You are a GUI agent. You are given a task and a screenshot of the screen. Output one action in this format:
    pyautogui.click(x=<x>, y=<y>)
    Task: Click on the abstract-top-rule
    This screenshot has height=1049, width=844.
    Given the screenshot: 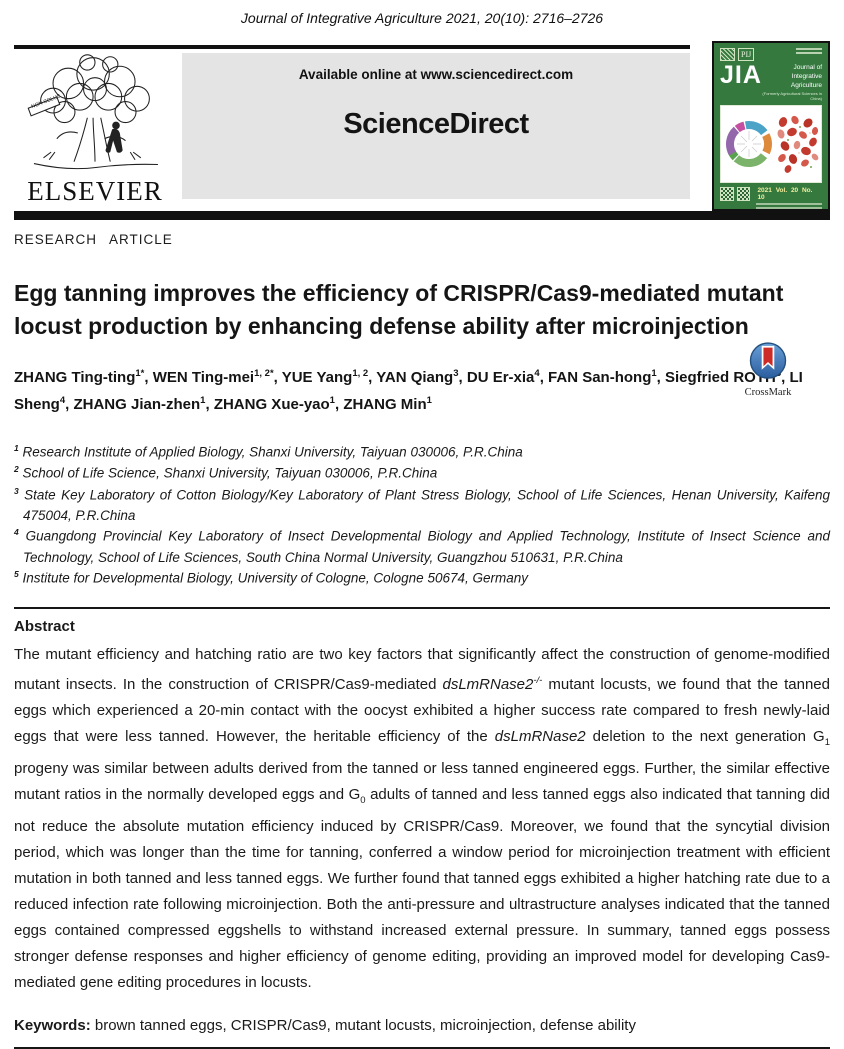 What is the action you would take?
    pyautogui.click(x=422, y=608)
    